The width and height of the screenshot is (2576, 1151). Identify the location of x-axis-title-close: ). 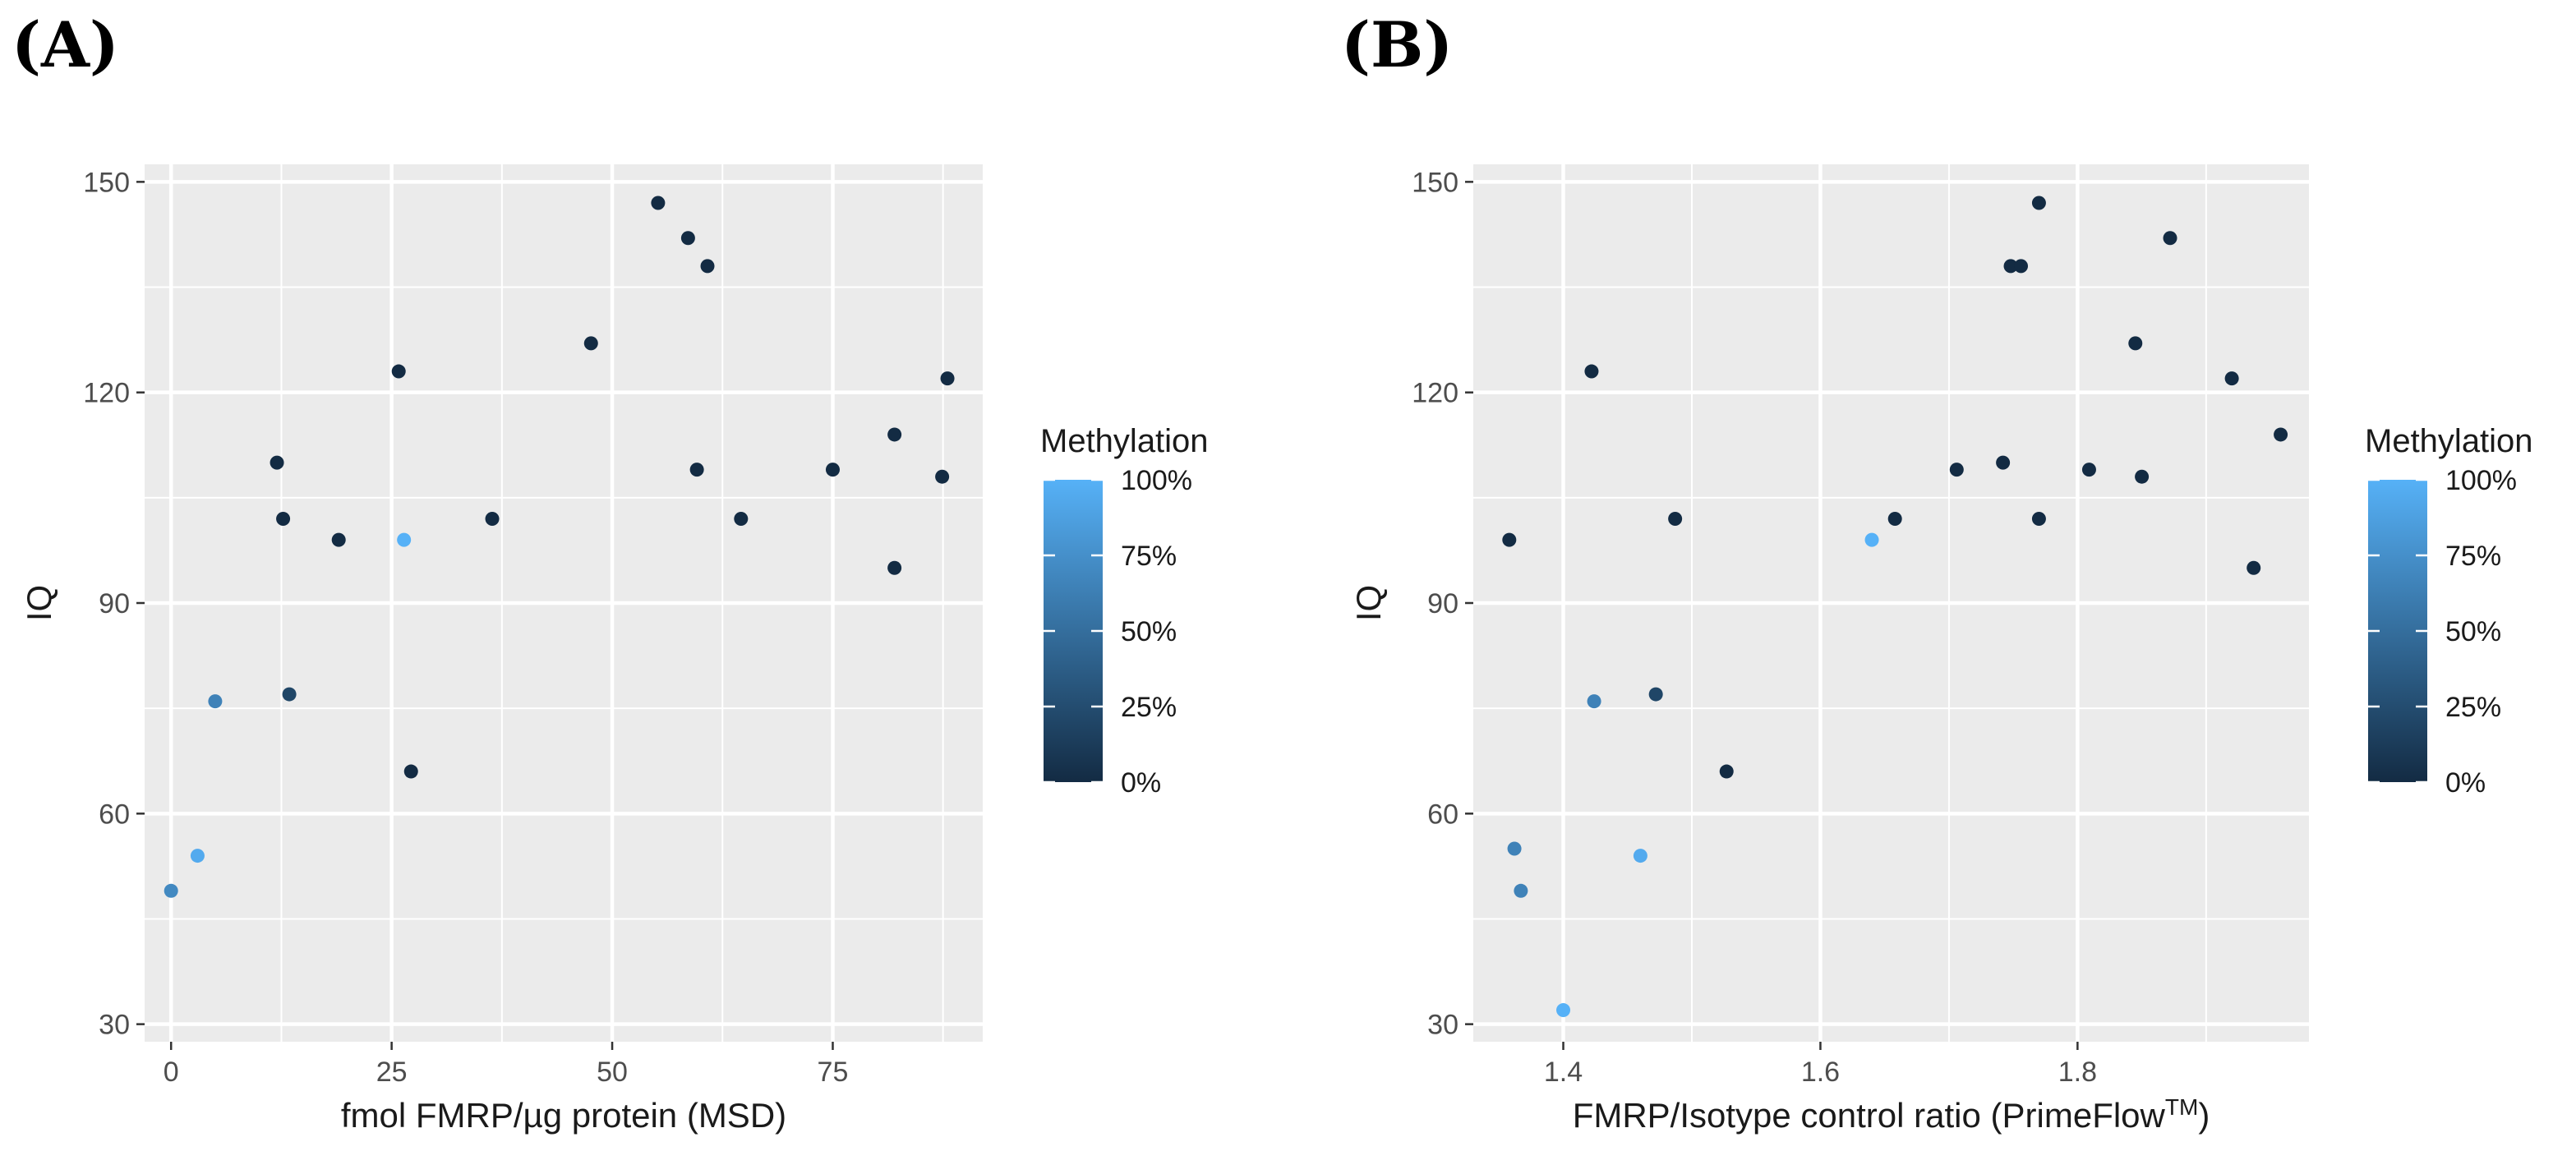
(2204, 1115).